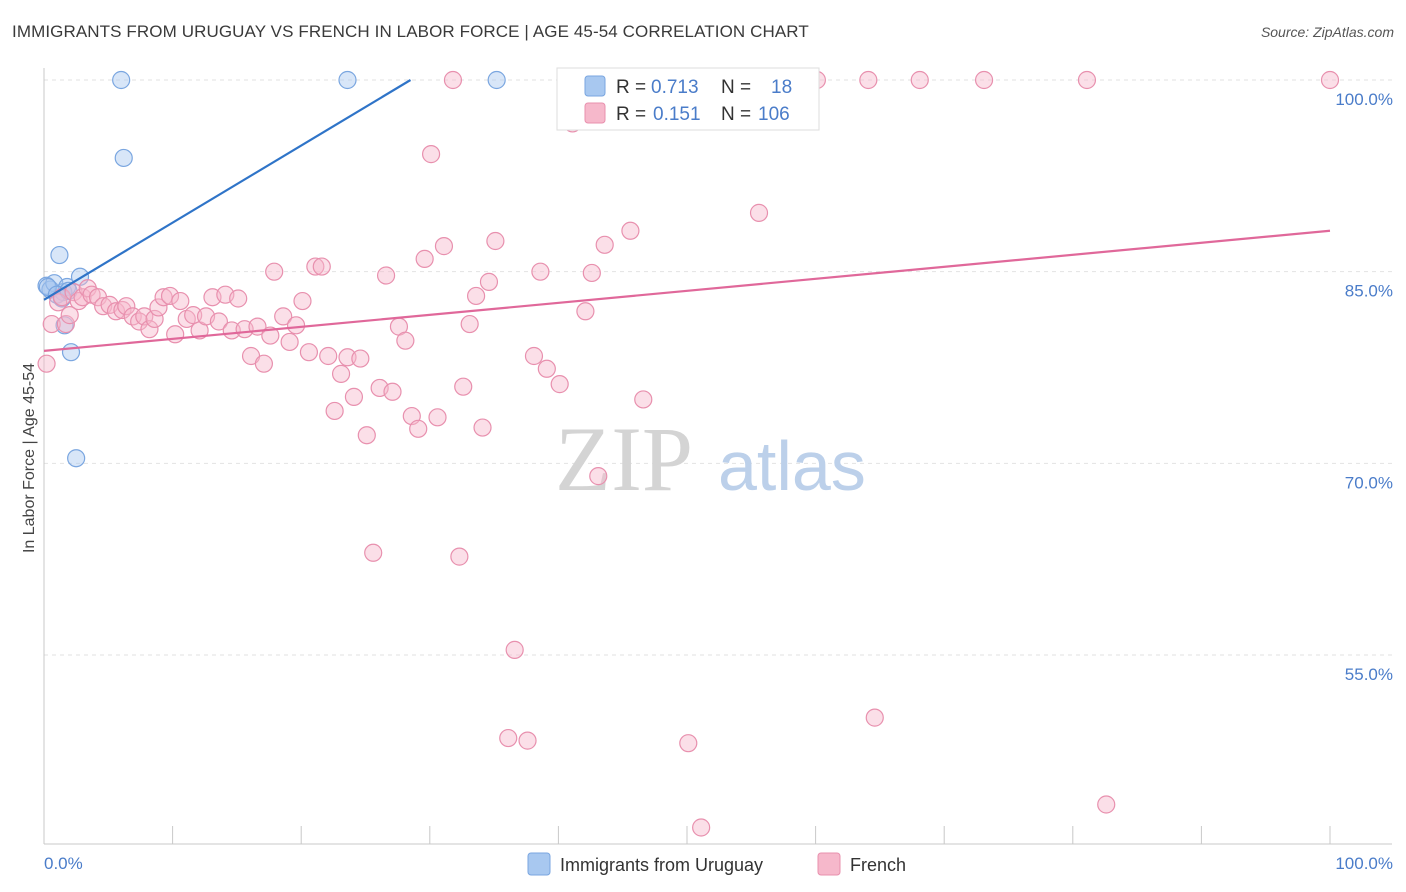 Image resolution: width=1406 pixels, height=892 pixels. What do you see at coordinates (1364, 99) in the screenshot?
I see `y-tick-label-0: 100.0%` at bounding box center [1364, 99].